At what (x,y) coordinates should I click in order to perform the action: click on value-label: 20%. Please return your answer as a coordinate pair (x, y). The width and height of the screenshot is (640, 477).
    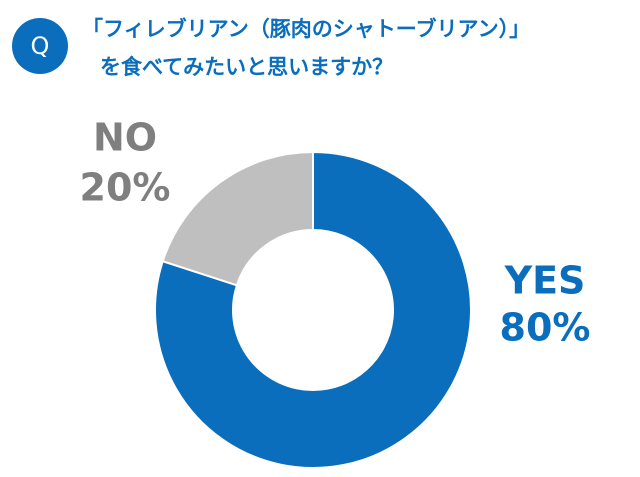
    Looking at the image, I should click on (125, 188).